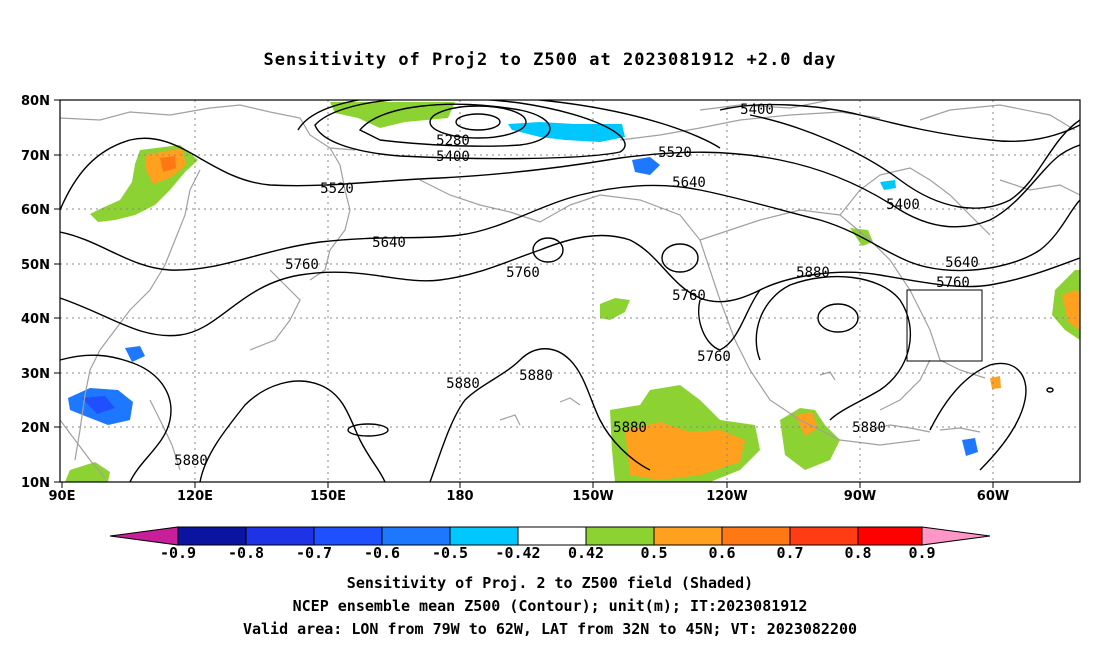  I want to click on contour-5880-sw, so click(116, 418).